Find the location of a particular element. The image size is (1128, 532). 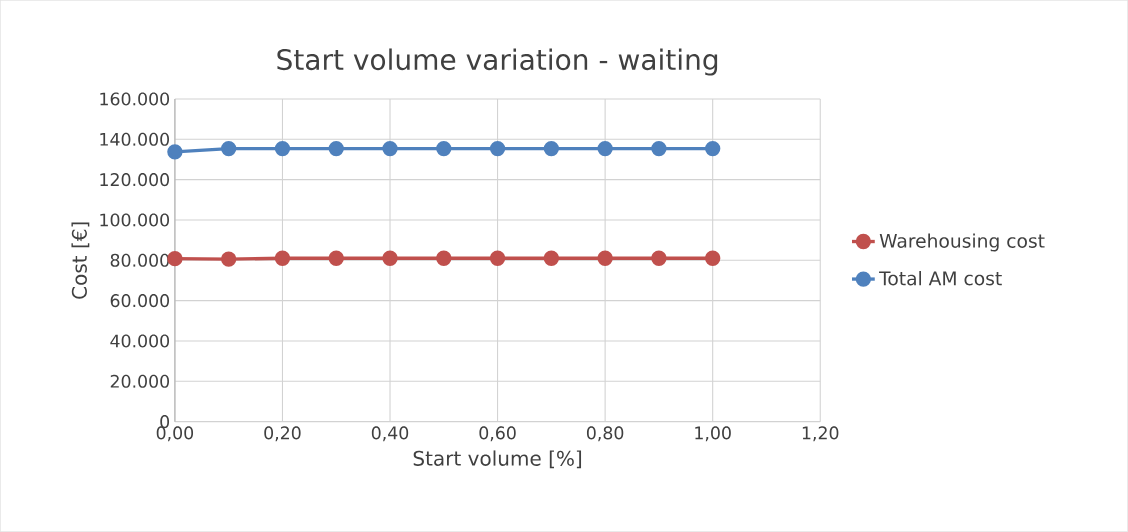

y-tick-label: 100.000 is located at coordinates (135, 220).